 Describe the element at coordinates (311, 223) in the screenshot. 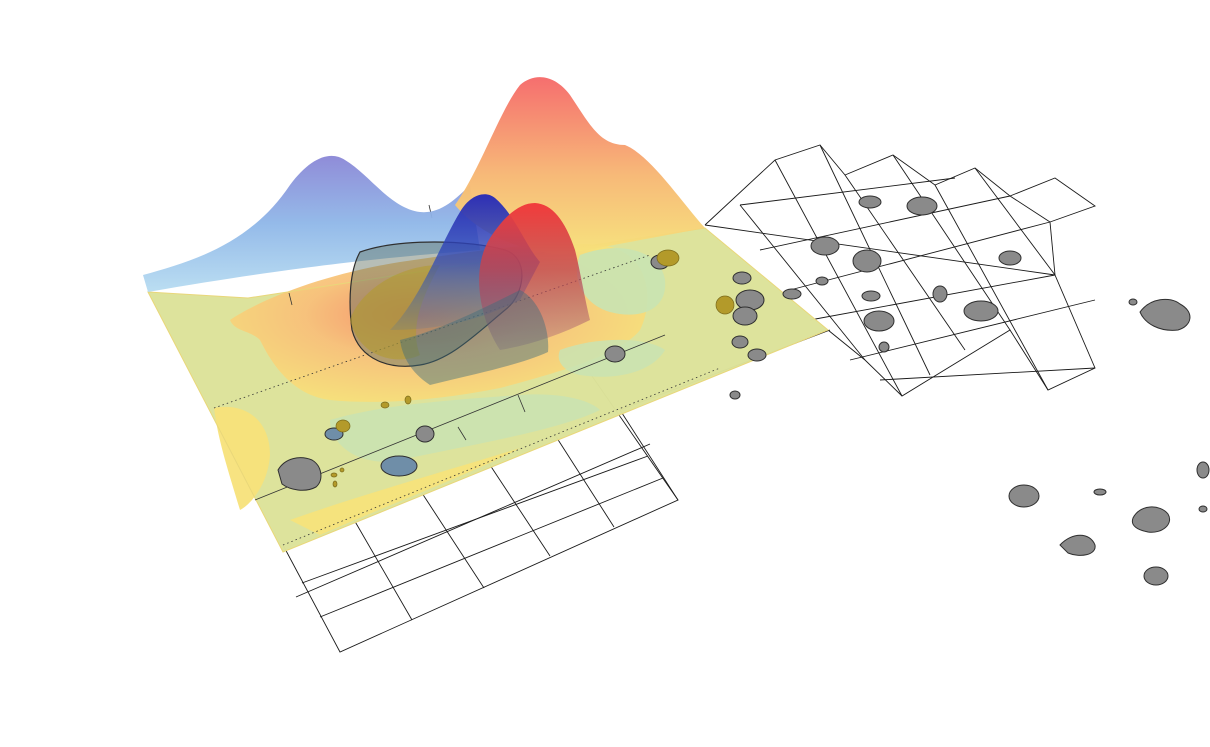

I see `blue-left-peak` at that location.